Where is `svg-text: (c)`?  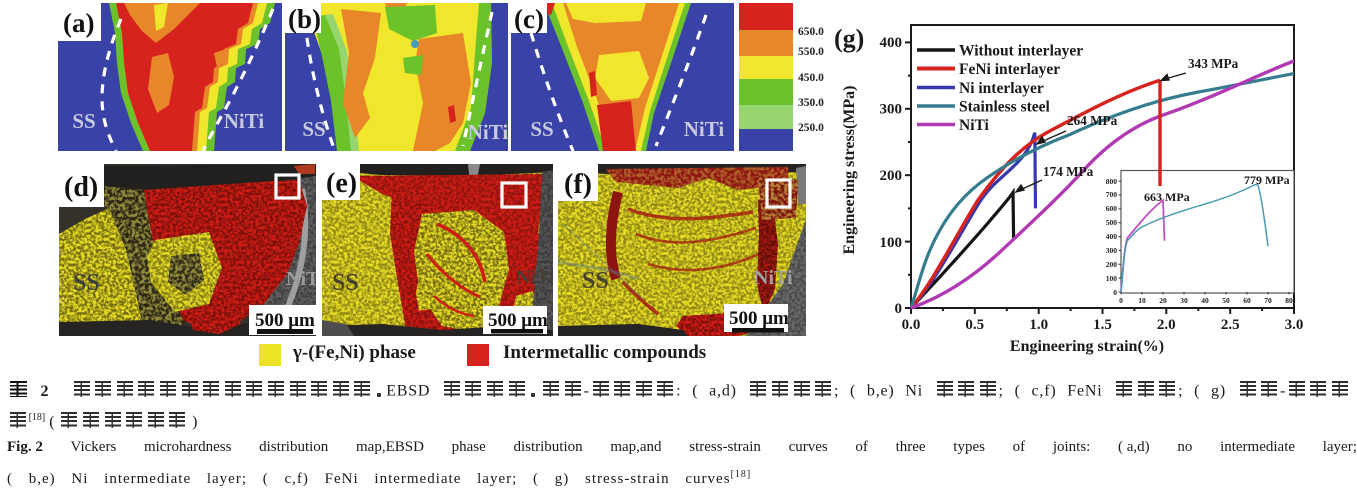 svg-text: (c) is located at coordinates (529, 19).